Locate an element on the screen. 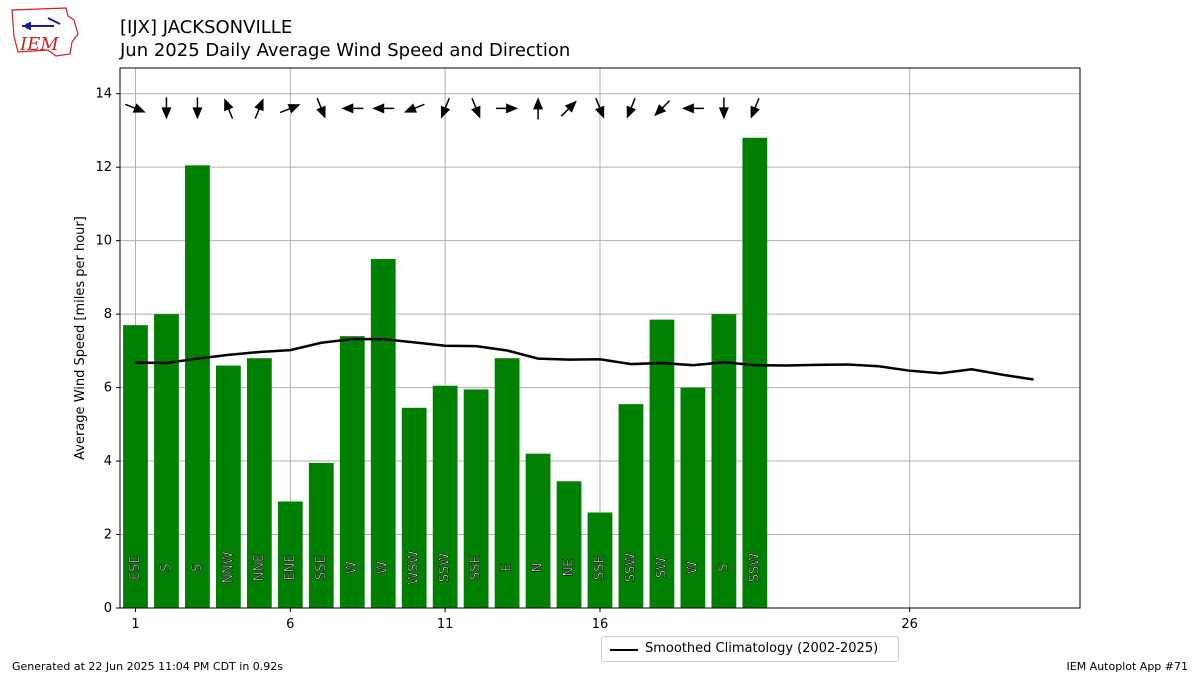 The height and width of the screenshot is (675, 1200). y-tick-label: 0 is located at coordinates (108, 608).